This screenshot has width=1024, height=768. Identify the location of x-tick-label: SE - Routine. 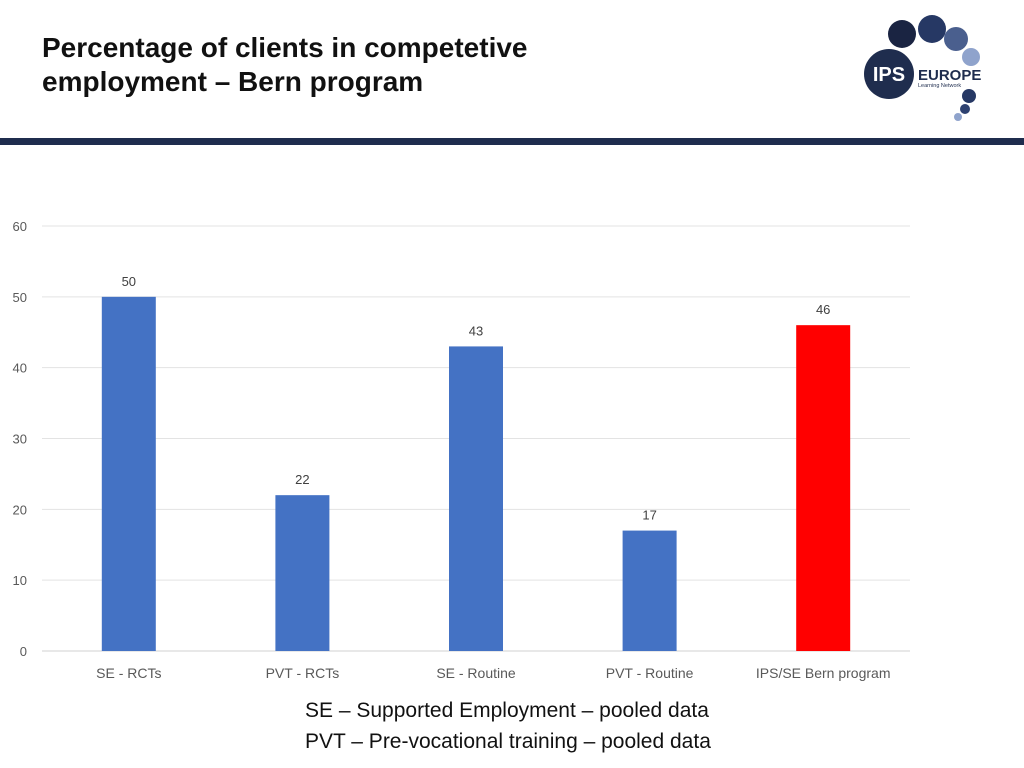
(476, 673).